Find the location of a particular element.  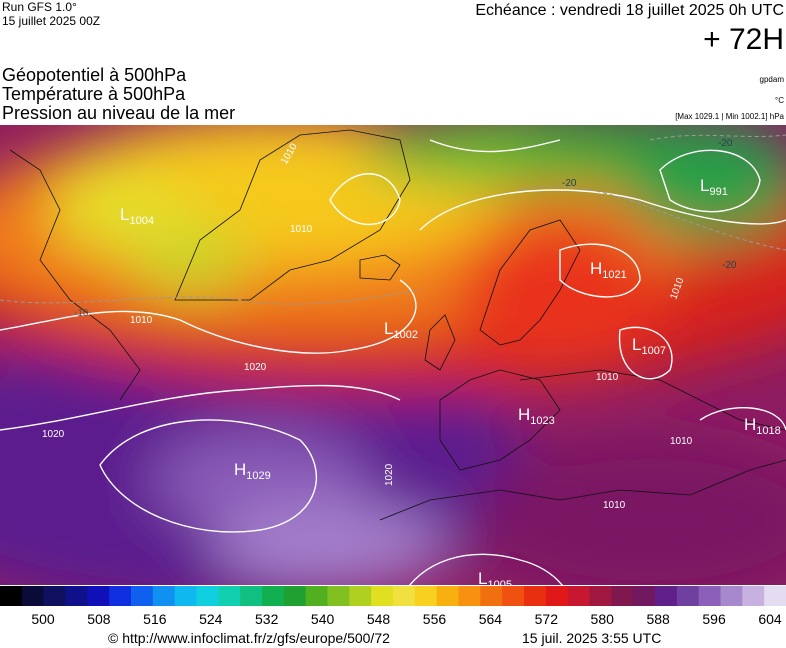

pressure-center: L991 is located at coordinates (714, 187).